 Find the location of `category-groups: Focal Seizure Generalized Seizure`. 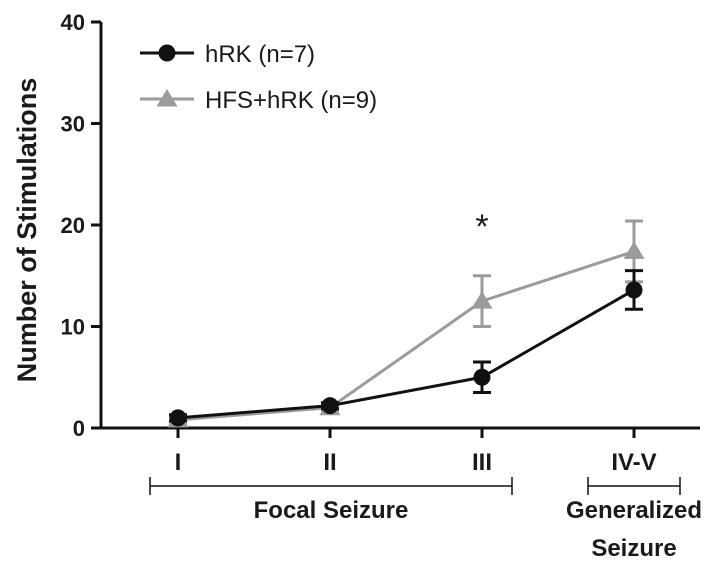

category-groups: Focal Seizure Generalized Seizure is located at coordinates (425, 519).